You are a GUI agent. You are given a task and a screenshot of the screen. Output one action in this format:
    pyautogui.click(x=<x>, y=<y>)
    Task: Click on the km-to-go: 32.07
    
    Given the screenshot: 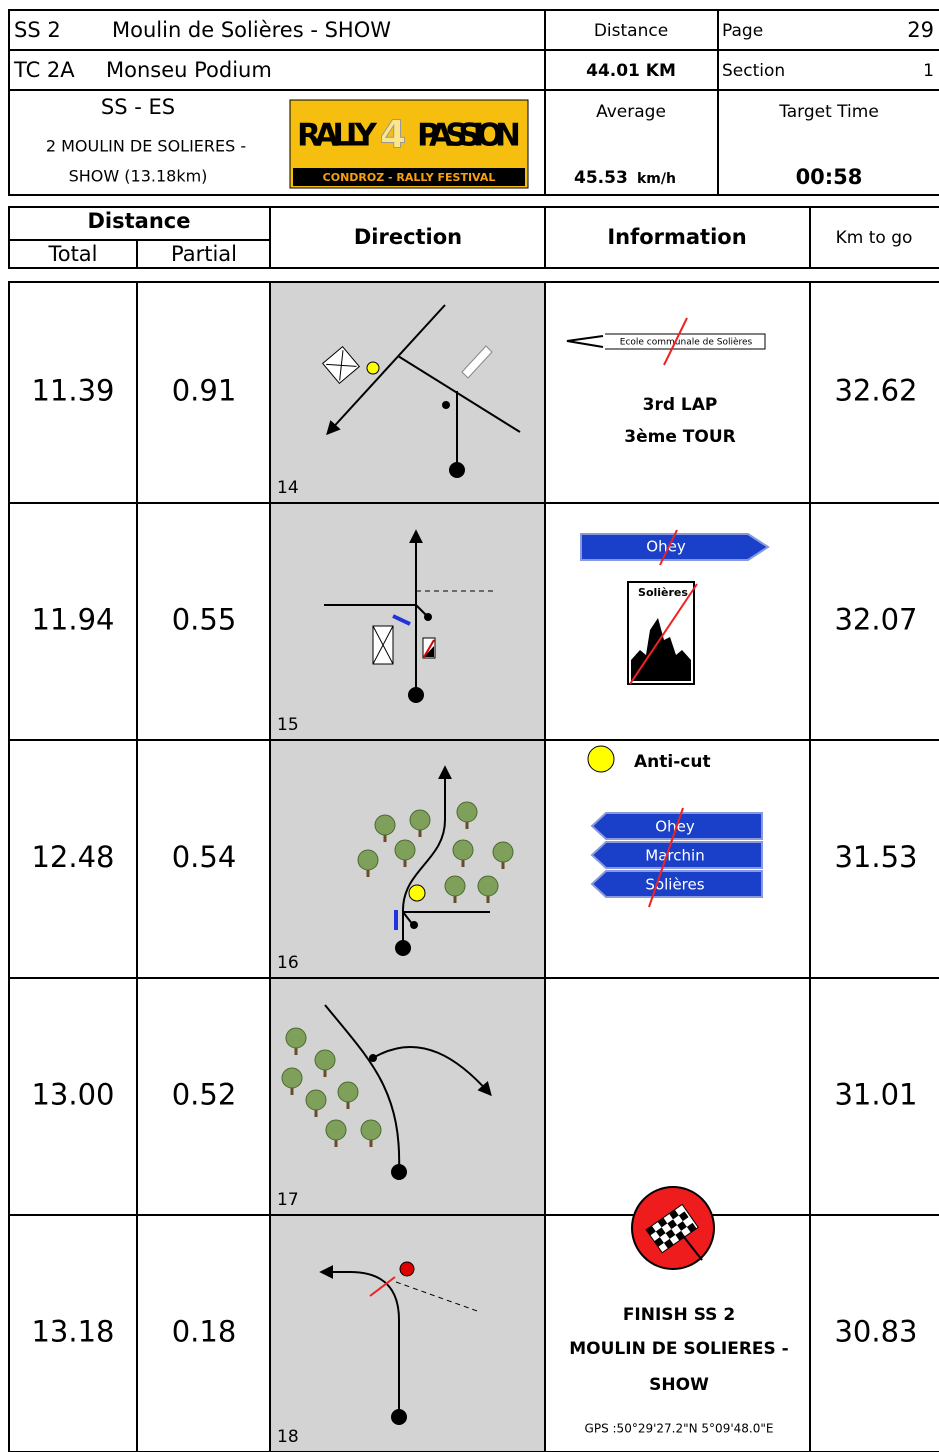 What is the action you would take?
    pyautogui.click(x=875, y=620)
    